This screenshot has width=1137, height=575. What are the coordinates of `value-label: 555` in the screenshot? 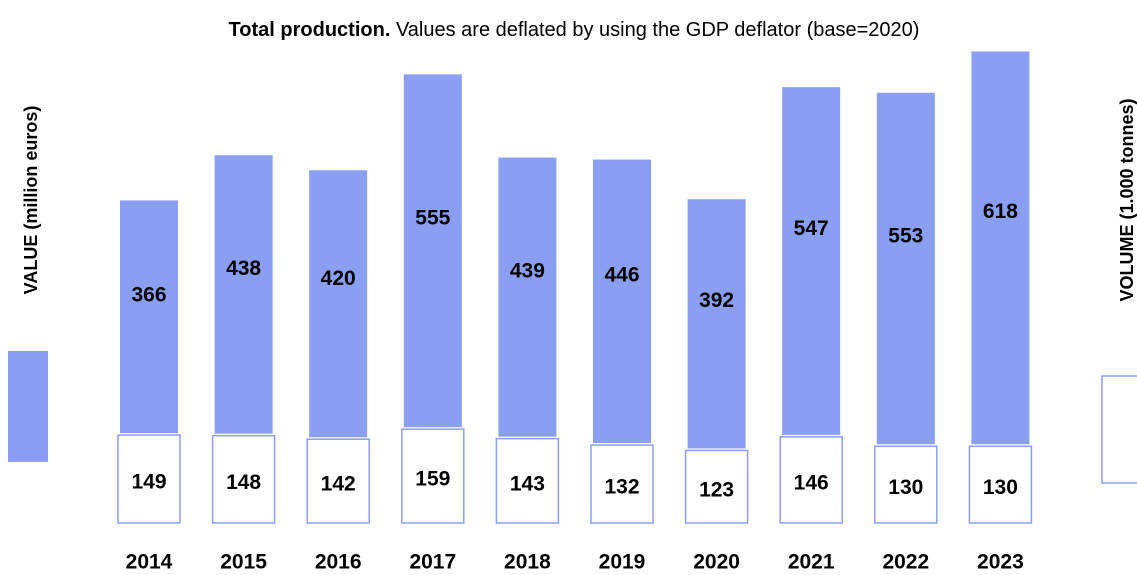 It's located at (432, 218).